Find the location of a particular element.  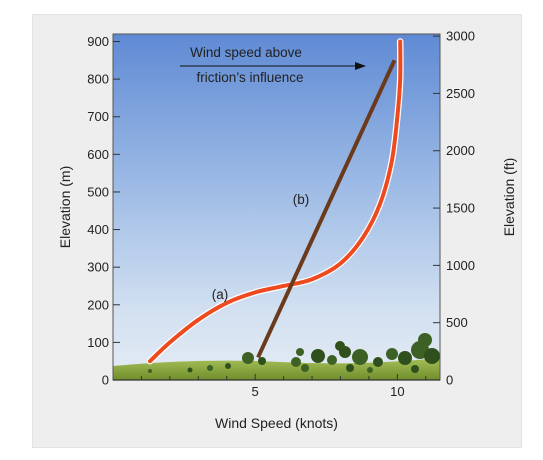

y-right-axis-title: Elevation (ft) is located at coordinates (509, 197).